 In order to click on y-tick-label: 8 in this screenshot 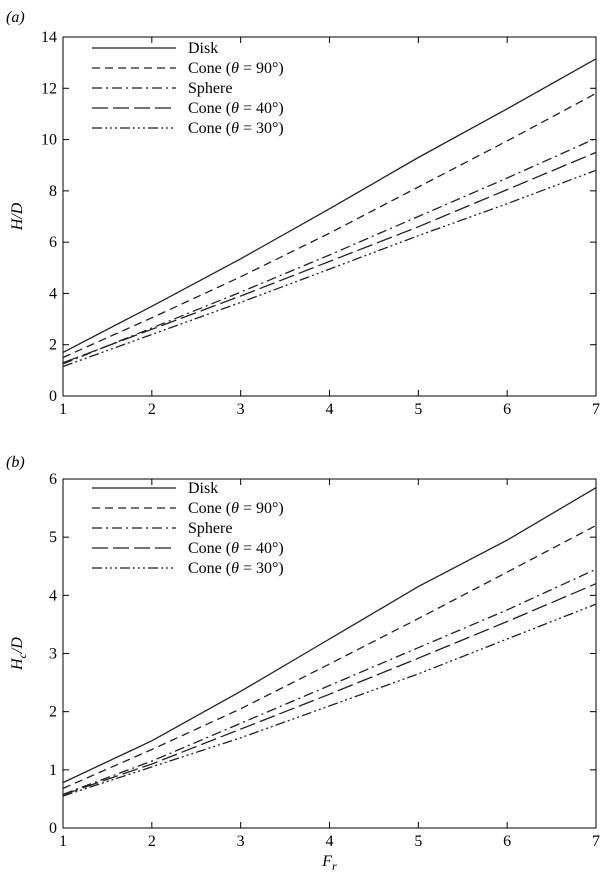, I will do `click(53, 191)`.